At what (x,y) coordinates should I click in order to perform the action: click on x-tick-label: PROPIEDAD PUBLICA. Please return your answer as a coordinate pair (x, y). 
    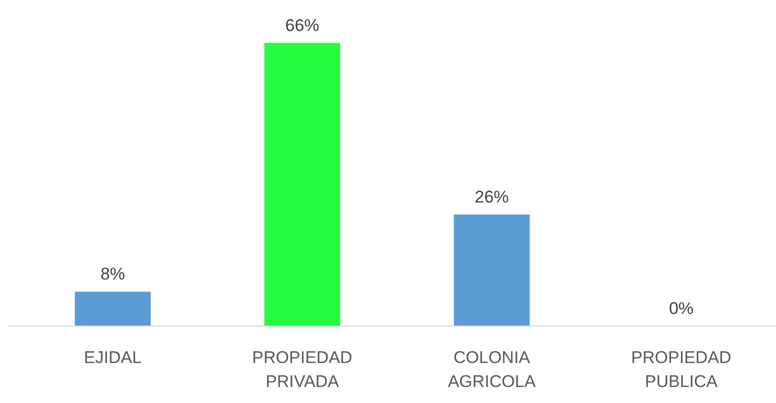
    Looking at the image, I should click on (681, 369).